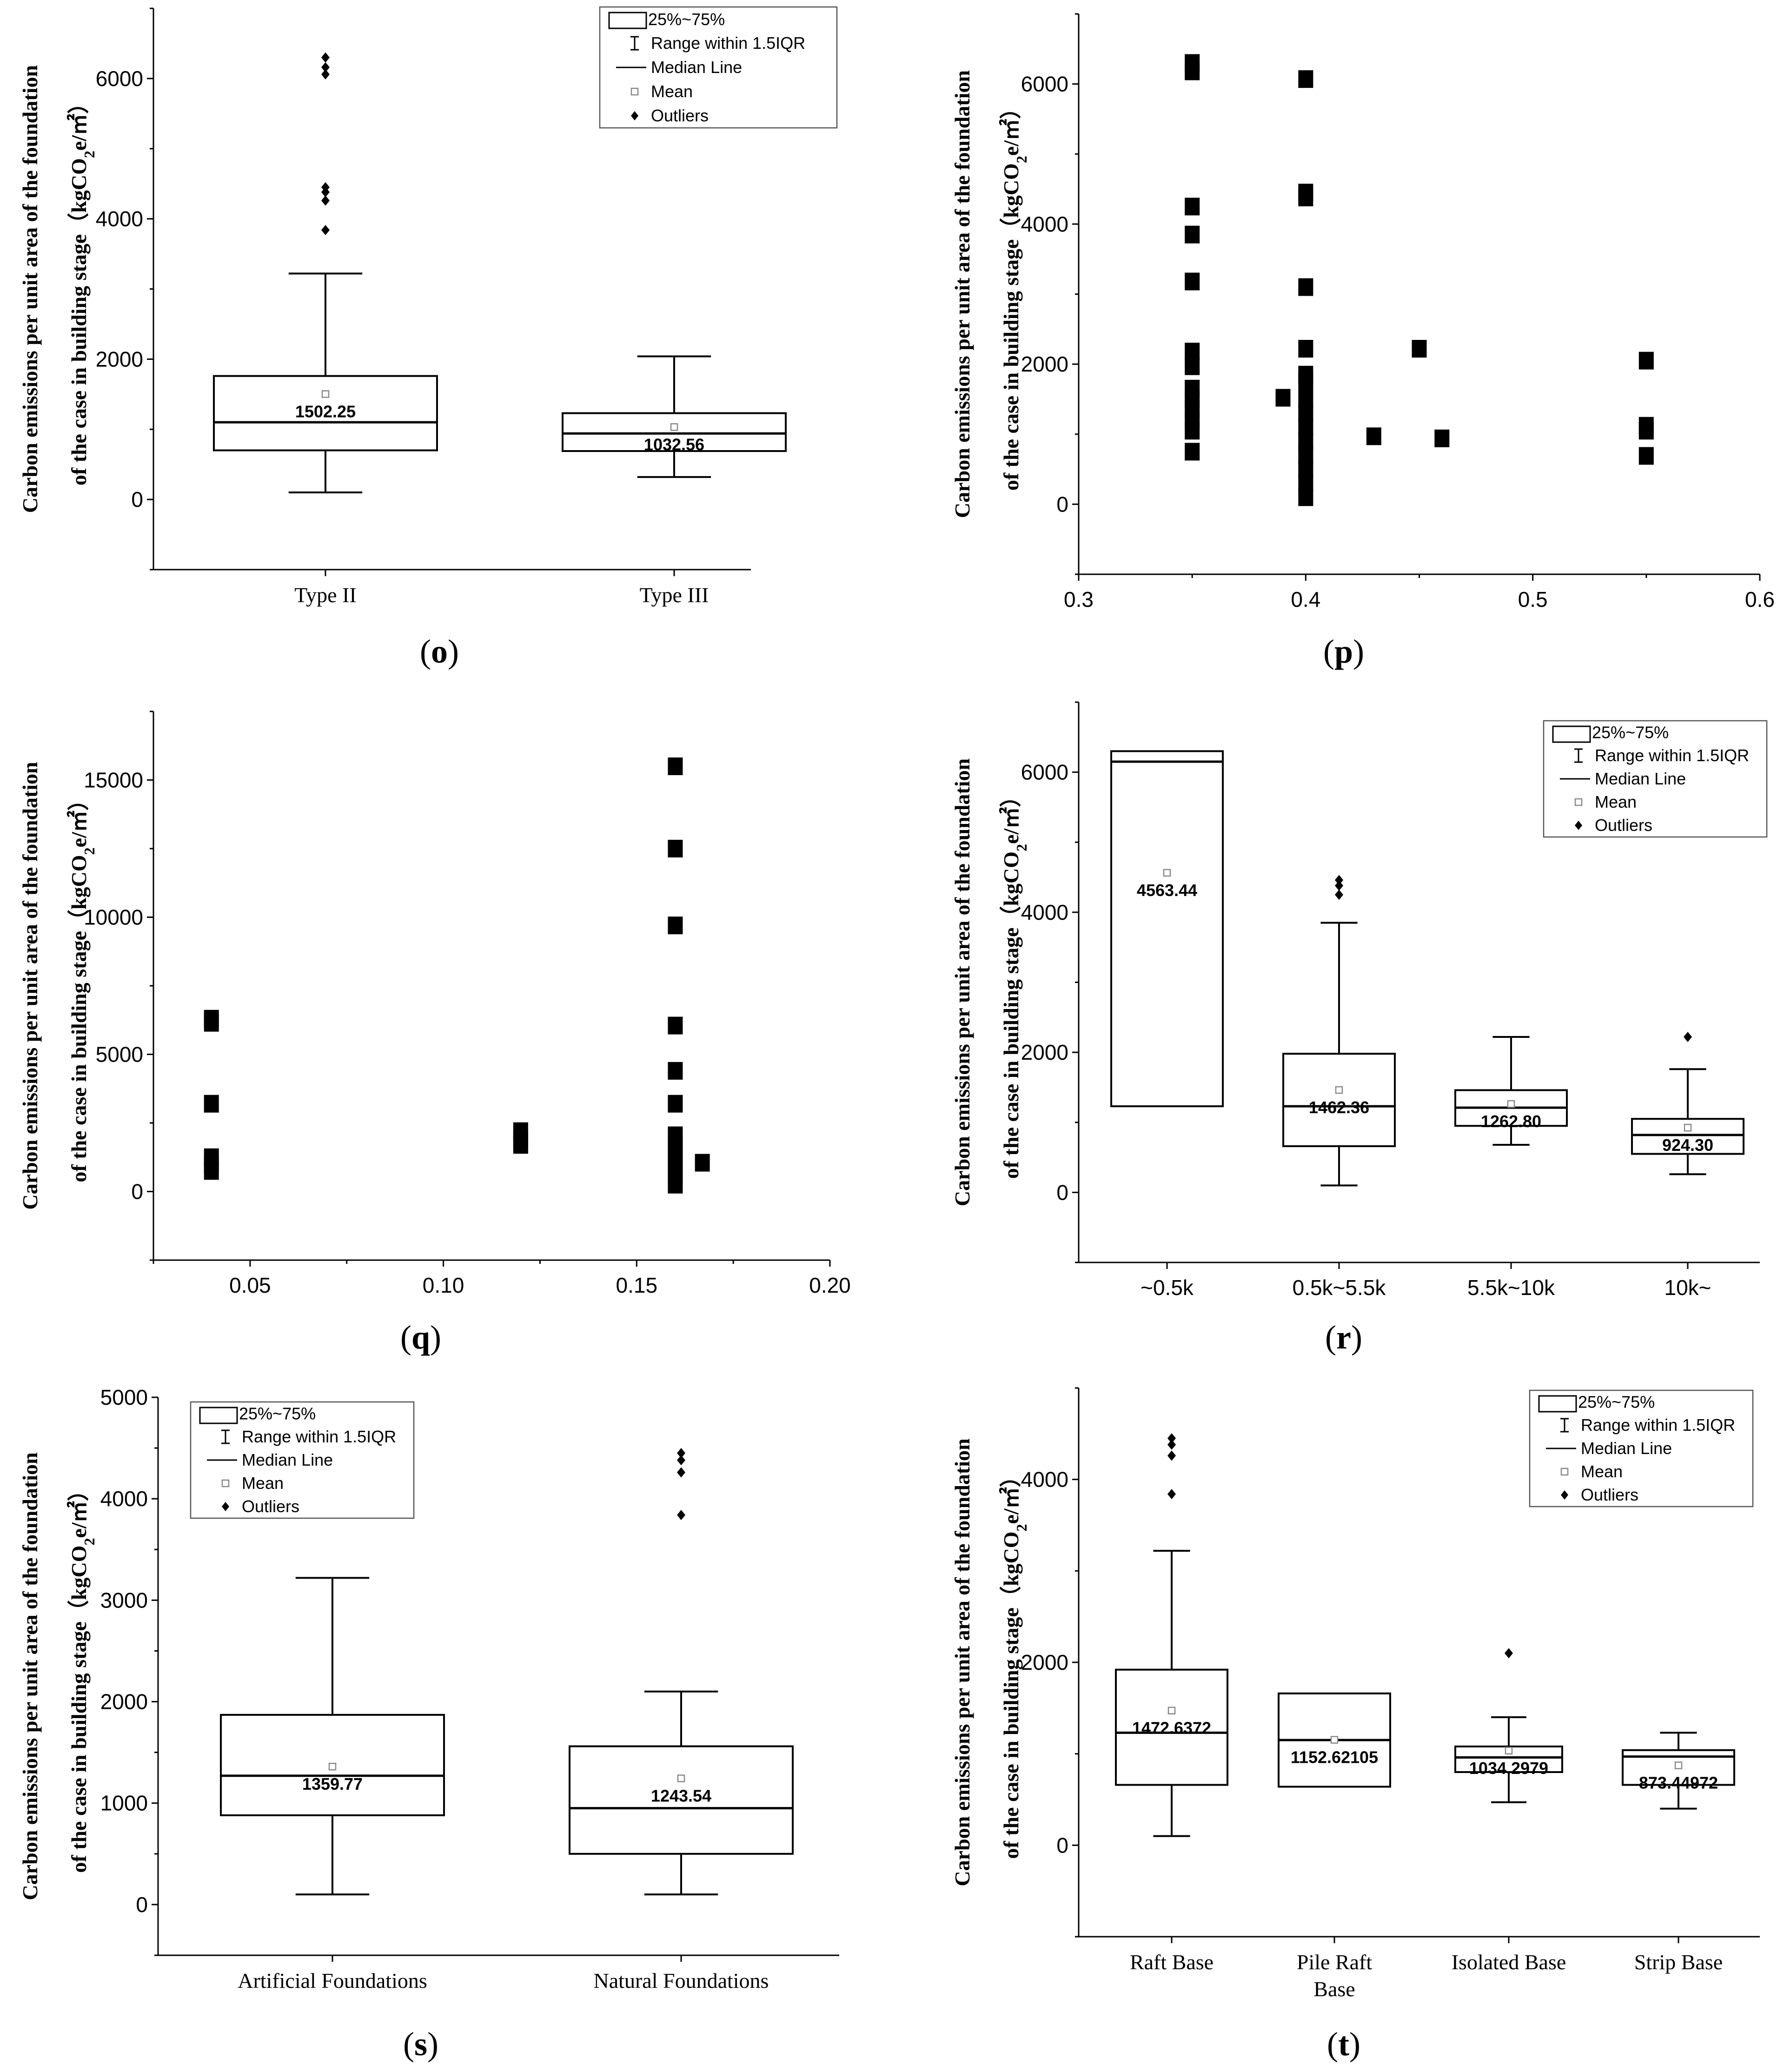 Image resolution: width=1784 pixels, height=2072 pixels. I want to click on mean-value-label: 1243.54, so click(681, 1796).